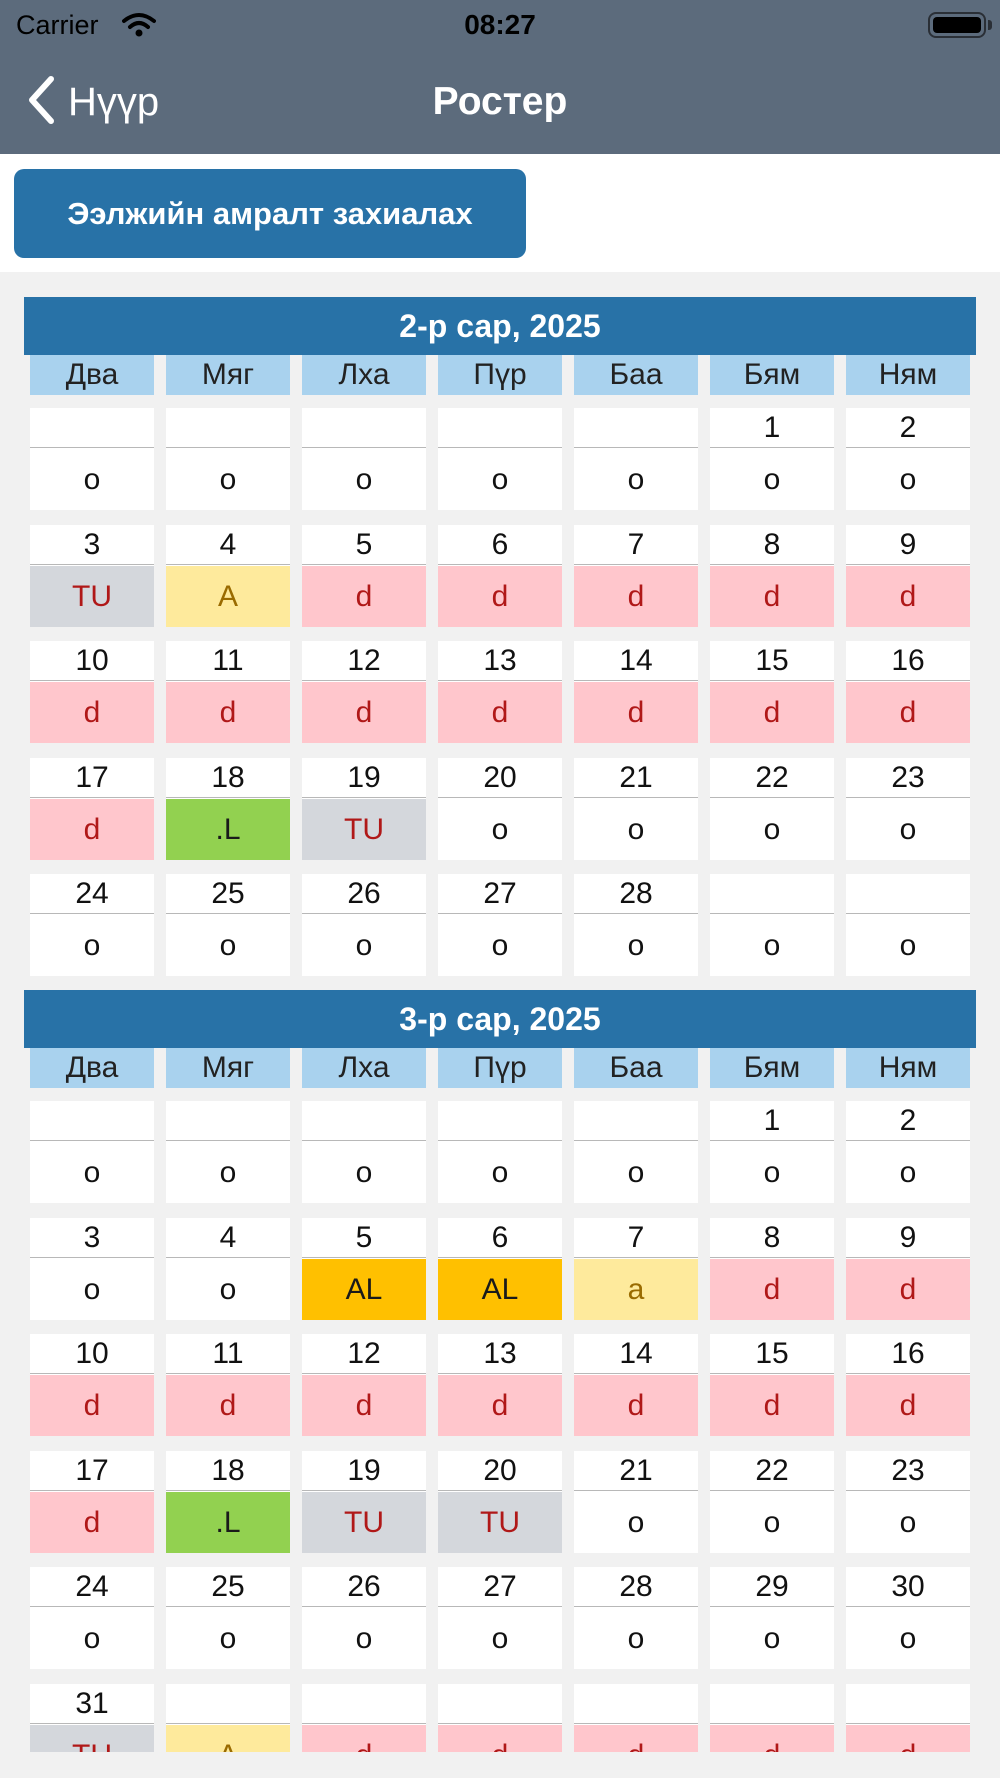 This screenshot has width=1000, height=1778. I want to click on day-number: 21, so click(636, 1471).